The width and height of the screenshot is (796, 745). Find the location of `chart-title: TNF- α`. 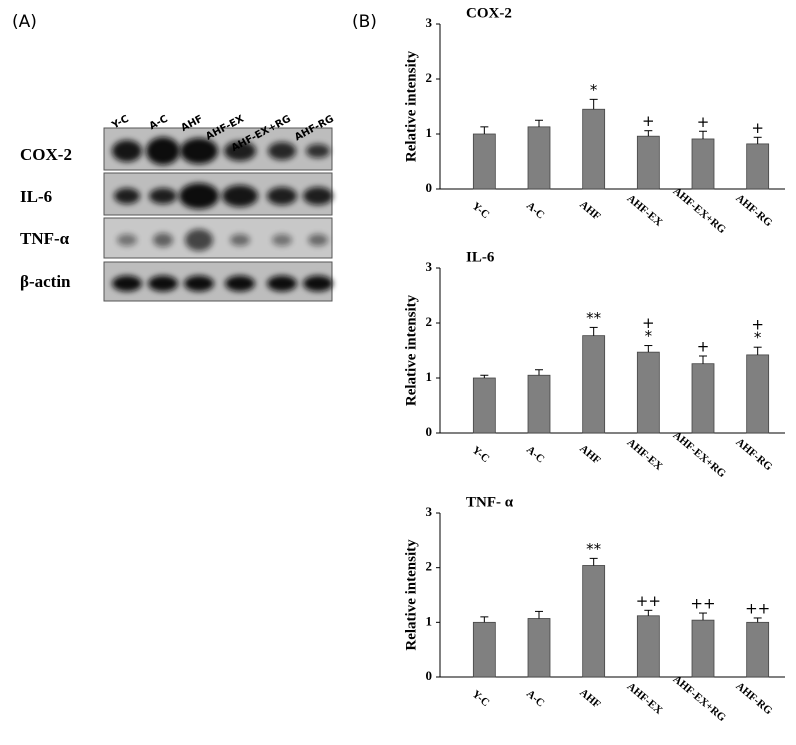

chart-title: TNF- α is located at coordinates (490, 502).